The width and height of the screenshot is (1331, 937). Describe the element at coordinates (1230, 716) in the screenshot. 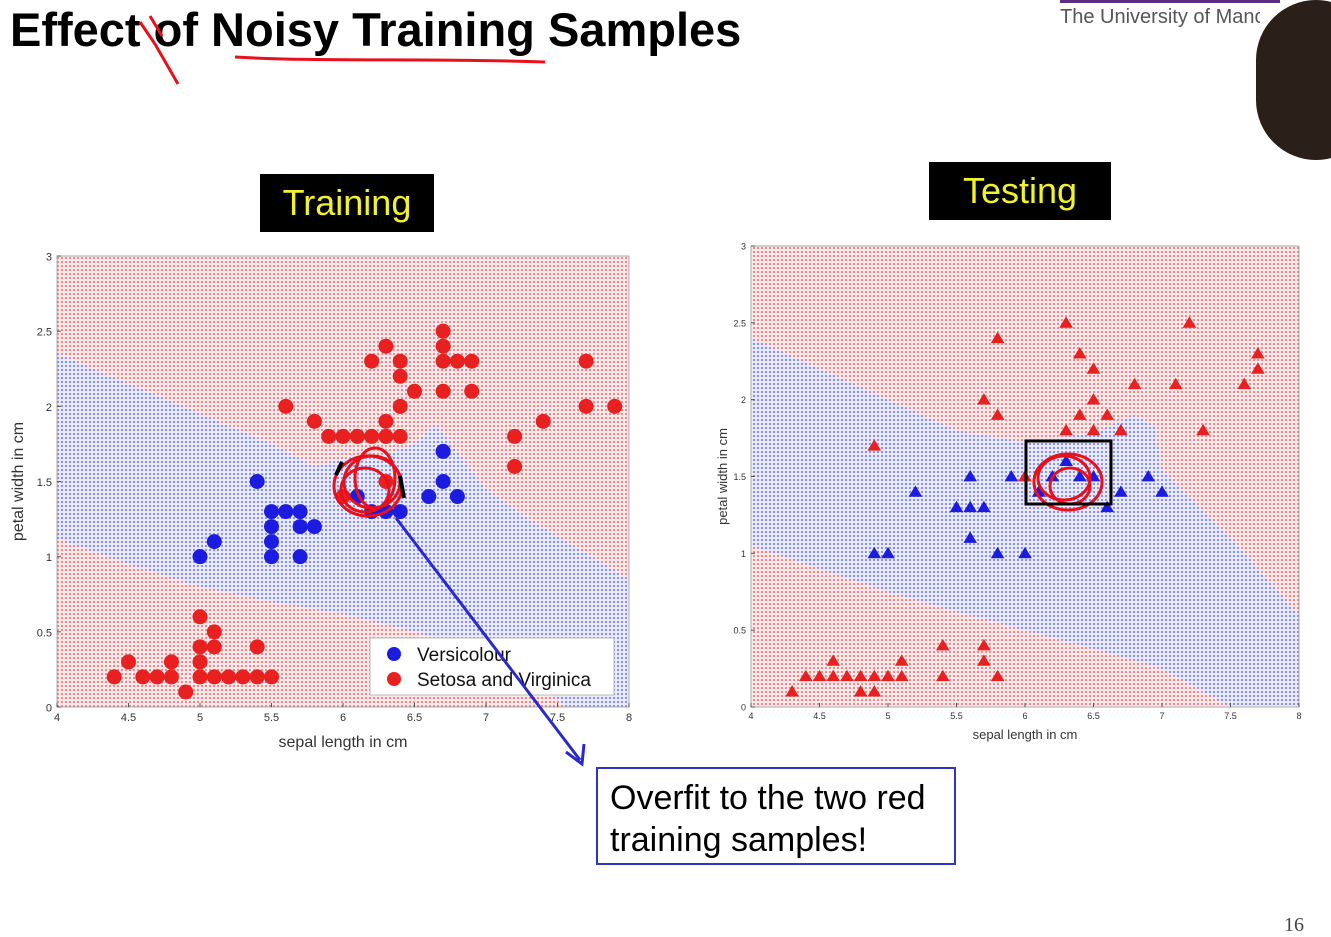

I see `x-tick-label: 7.5` at that location.